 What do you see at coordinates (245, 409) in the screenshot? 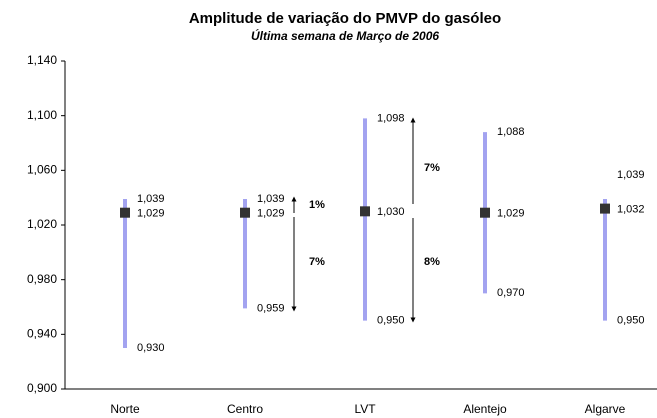
I see `x-tick-label: Centro` at bounding box center [245, 409].